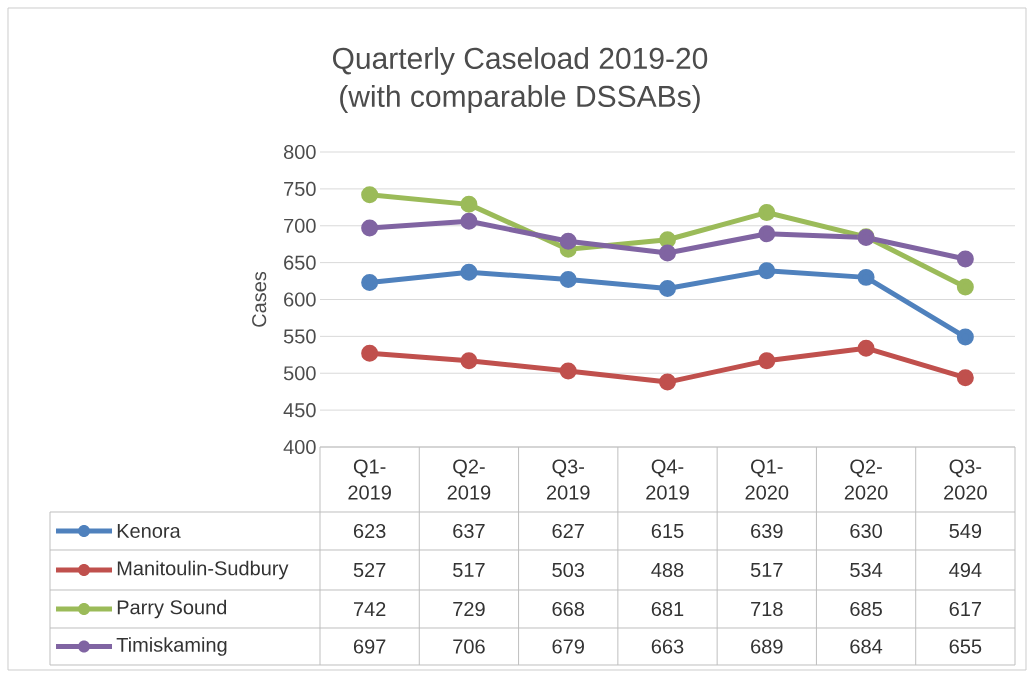 This screenshot has height=677, width=1034. Describe the element at coordinates (300, 299) in the screenshot. I see `y-tick-label: 600` at that location.